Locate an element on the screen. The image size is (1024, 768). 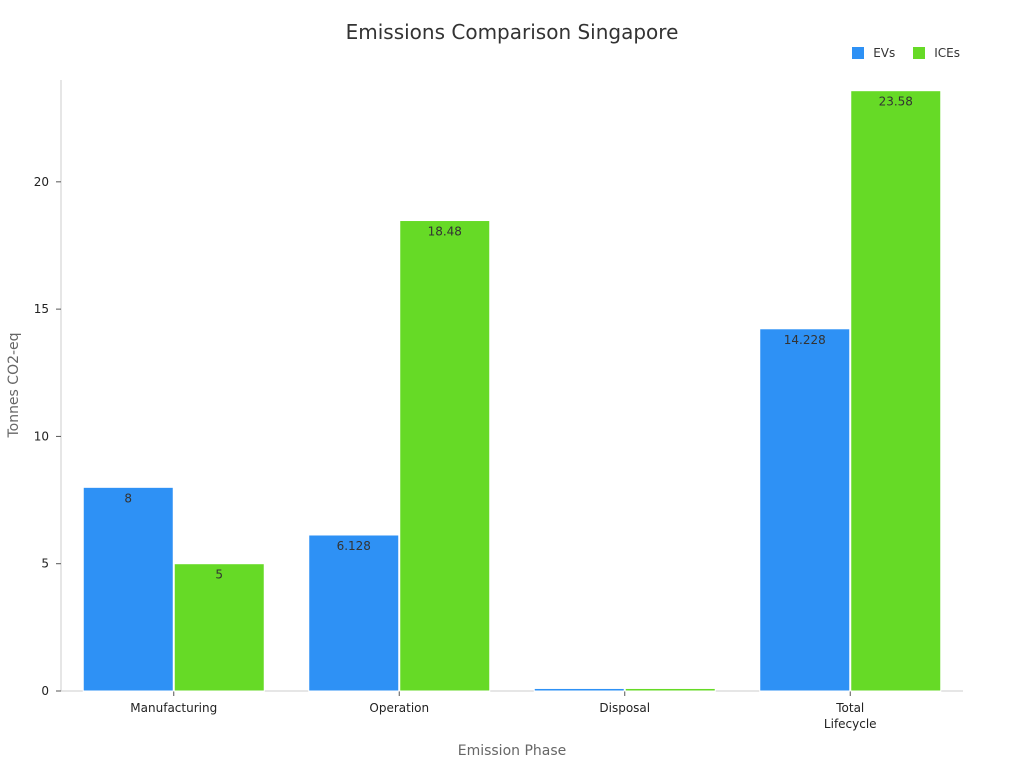
x-tick-label: Operation is located at coordinates (399, 708).